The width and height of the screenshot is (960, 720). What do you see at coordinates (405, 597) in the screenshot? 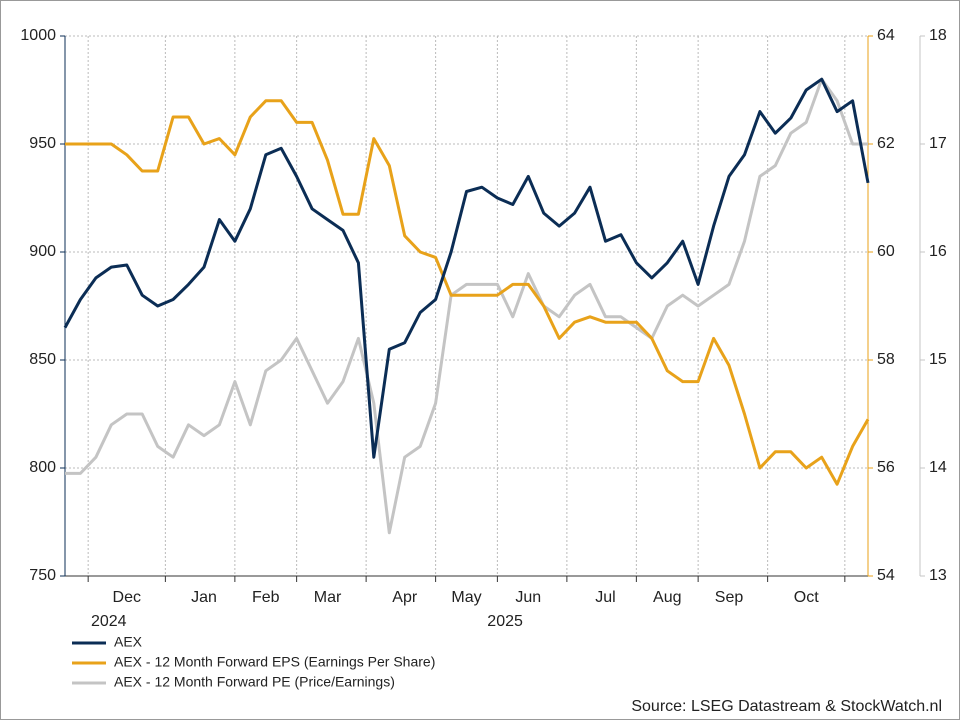
I see `x-tick-label: Apr` at bounding box center [405, 597].